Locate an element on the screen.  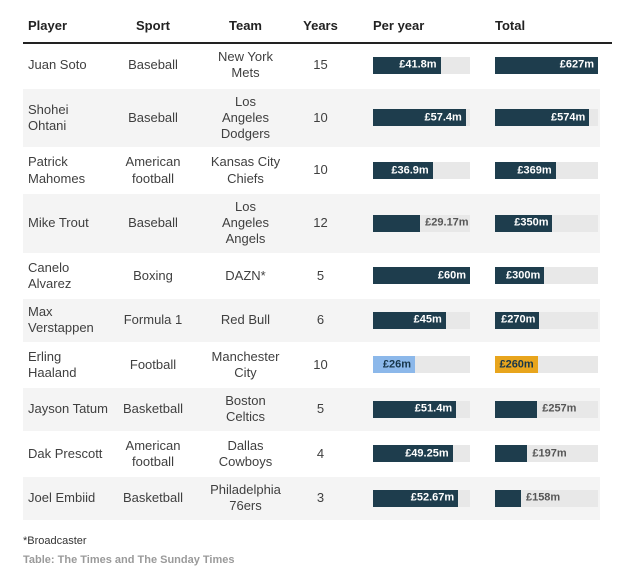
column-header-player: Player is located at coordinates (48, 25).